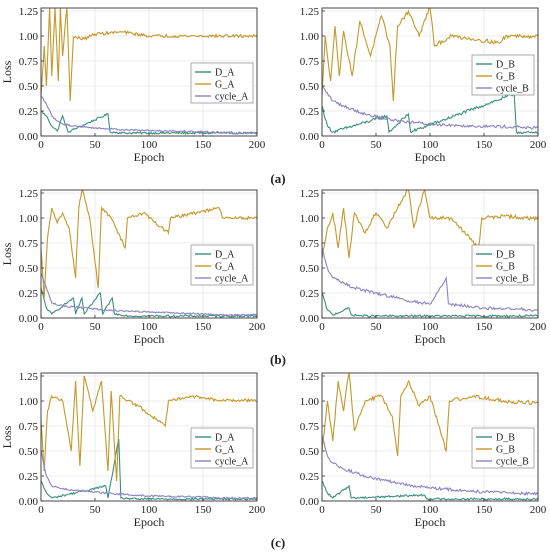 Image resolution: width=550 pixels, height=555 pixels. Describe the element at coordinates (277, 178) in the screenshot. I see `panel-label-a: (a)` at that location.